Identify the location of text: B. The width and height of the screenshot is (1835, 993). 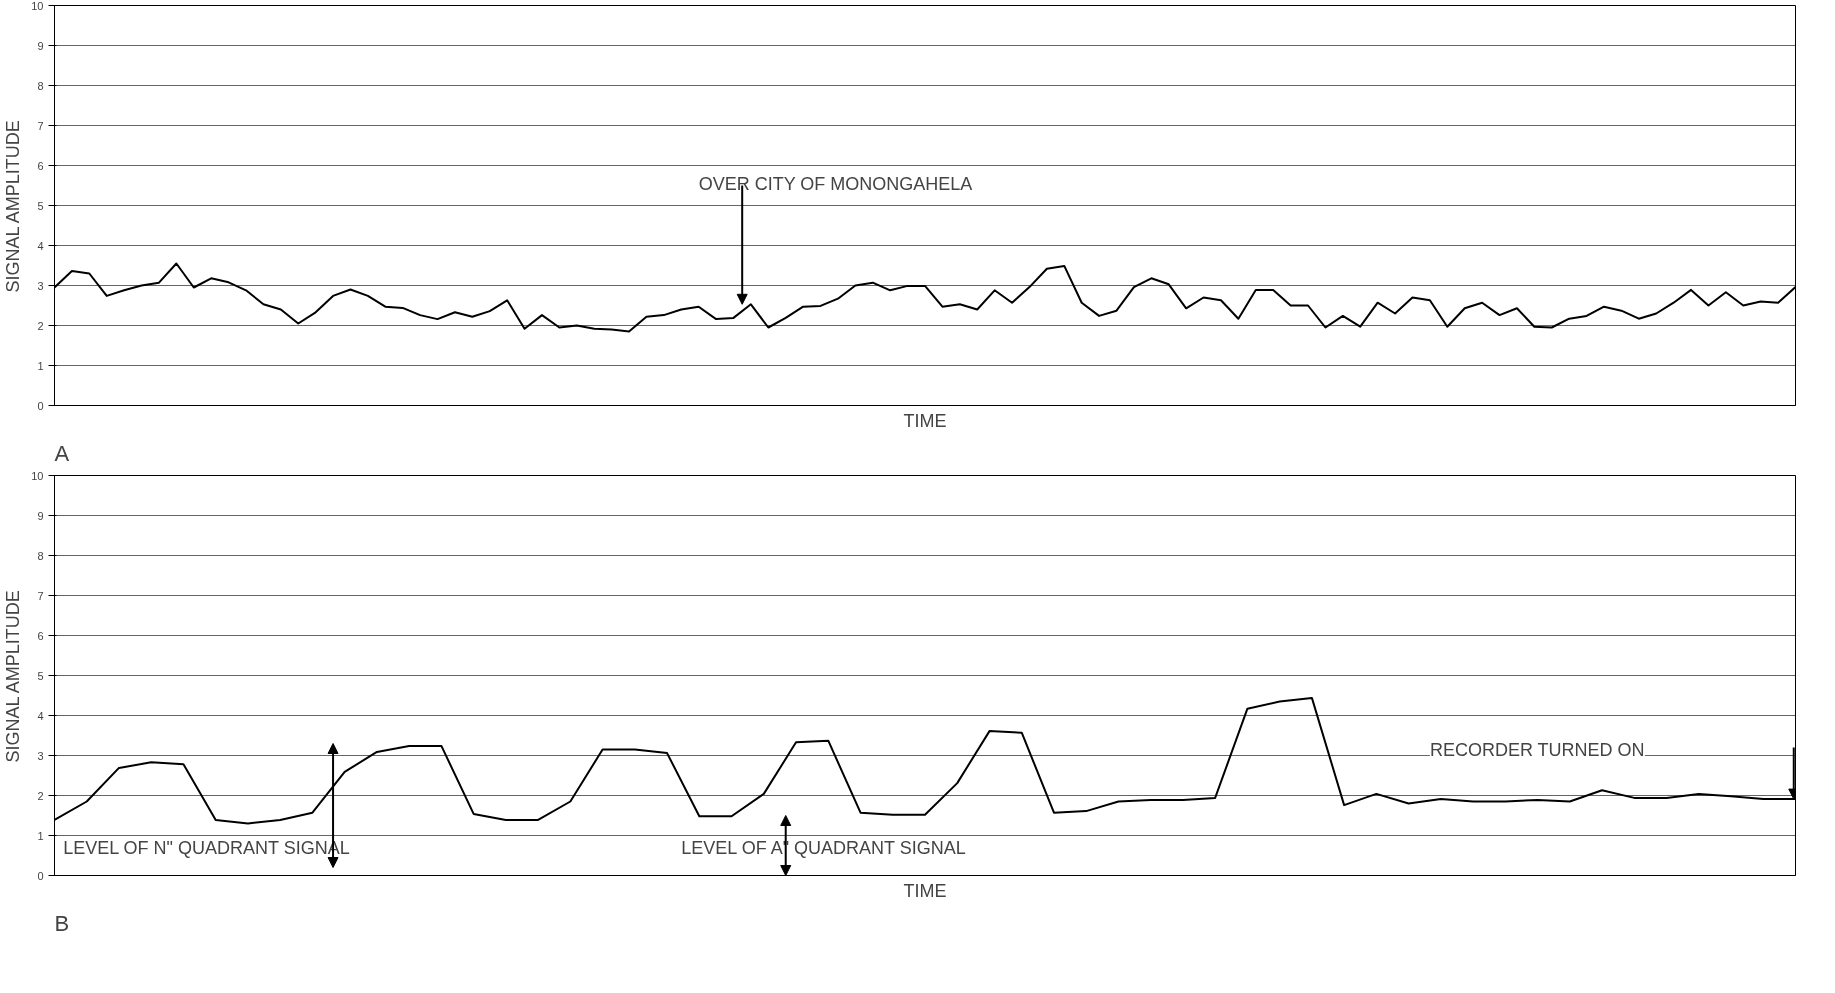
(62, 923).